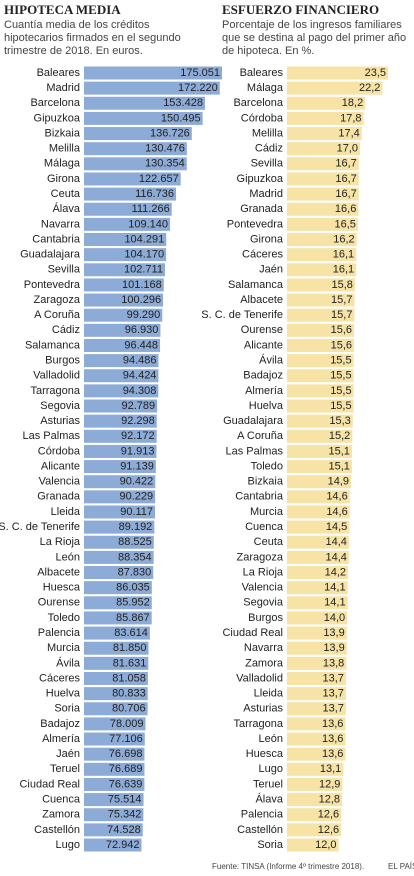  What do you see at coordinates (334, 603) in the screenshot?
I see `value-label: 14,1` at bounding box center [334, 603].